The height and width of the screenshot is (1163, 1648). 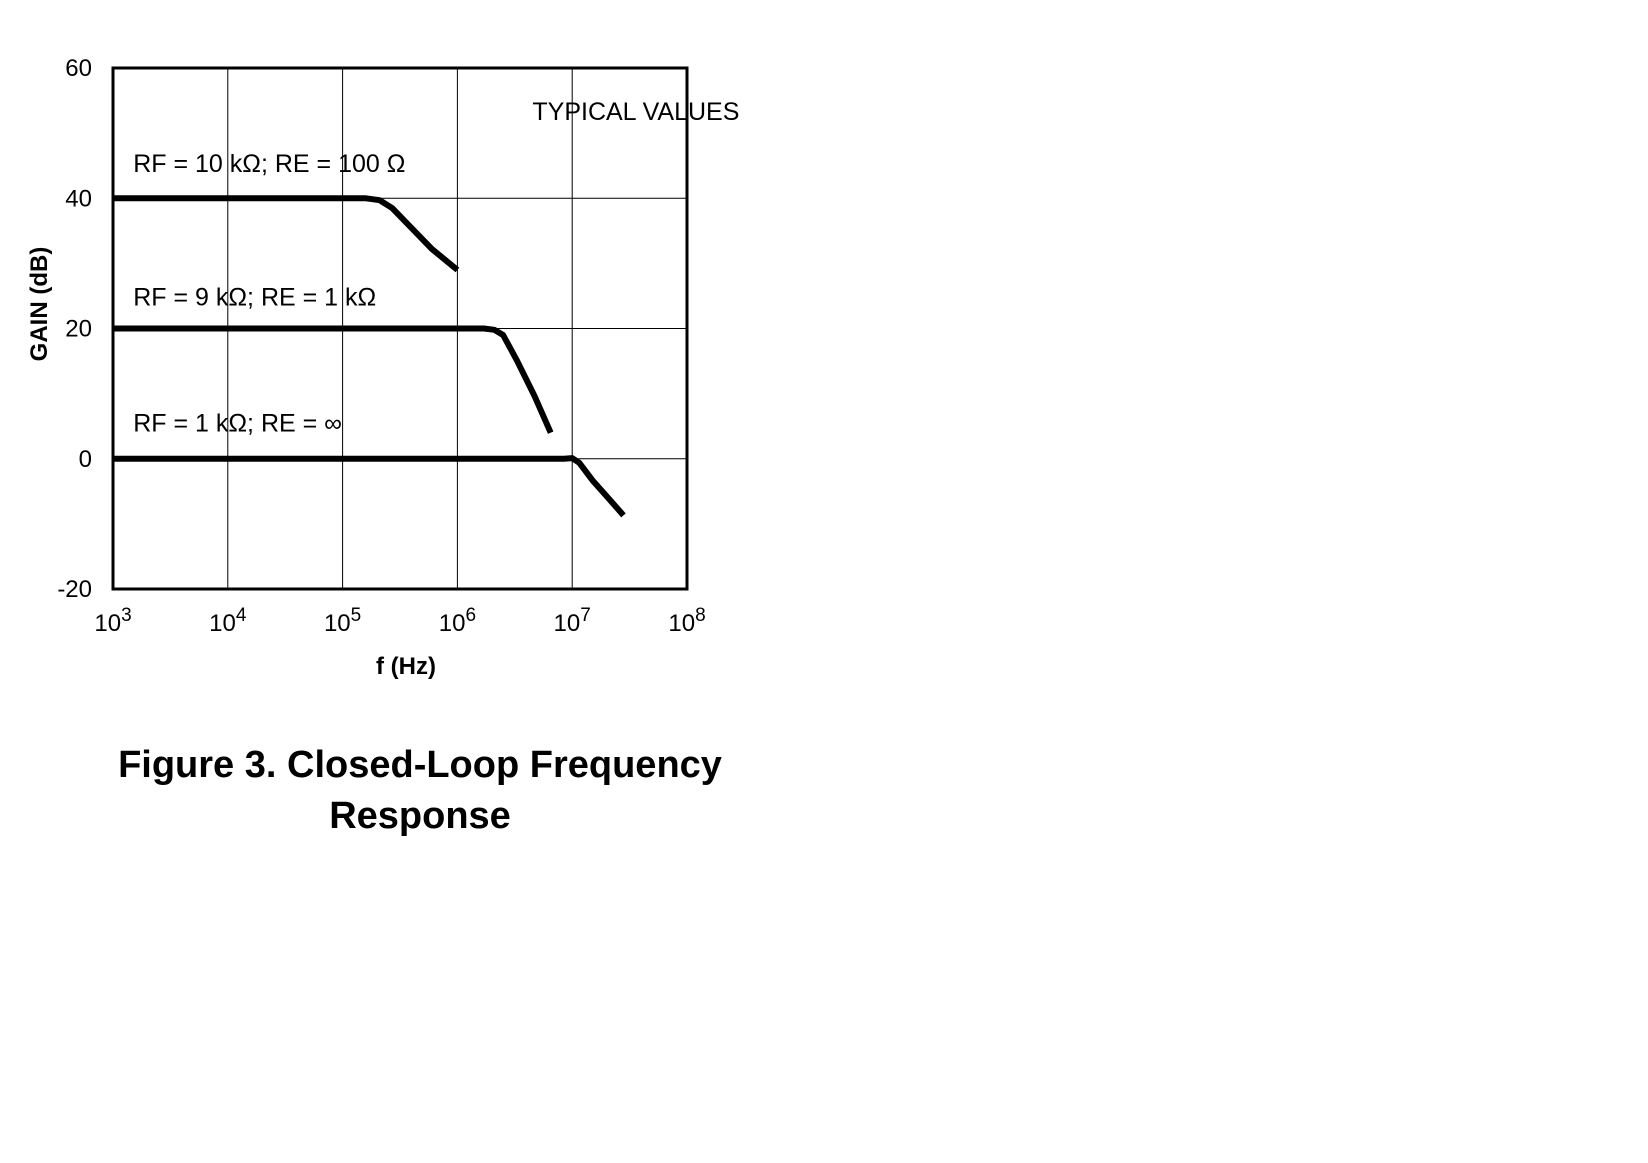 I want to click on y-tick-labels: 60 40 20 0 -20, so click(x=74, y=329).